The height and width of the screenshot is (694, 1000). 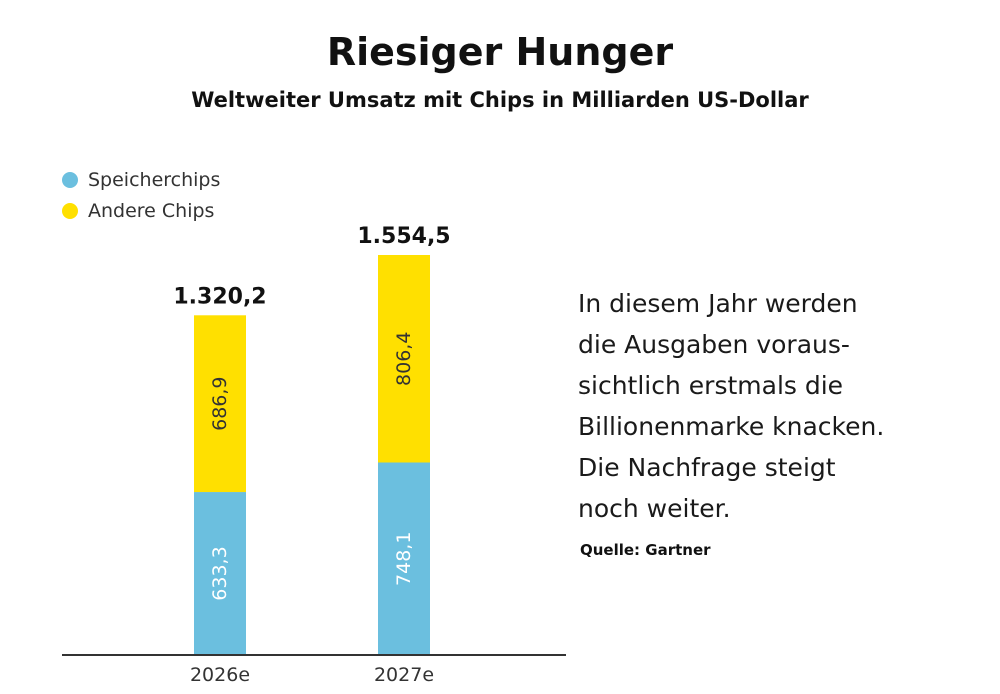 What do you see at coordinates (710, 385) in the screenshot?
I see `annotation-line: sichtlich erstmals die` at bounding box center [710, 385].